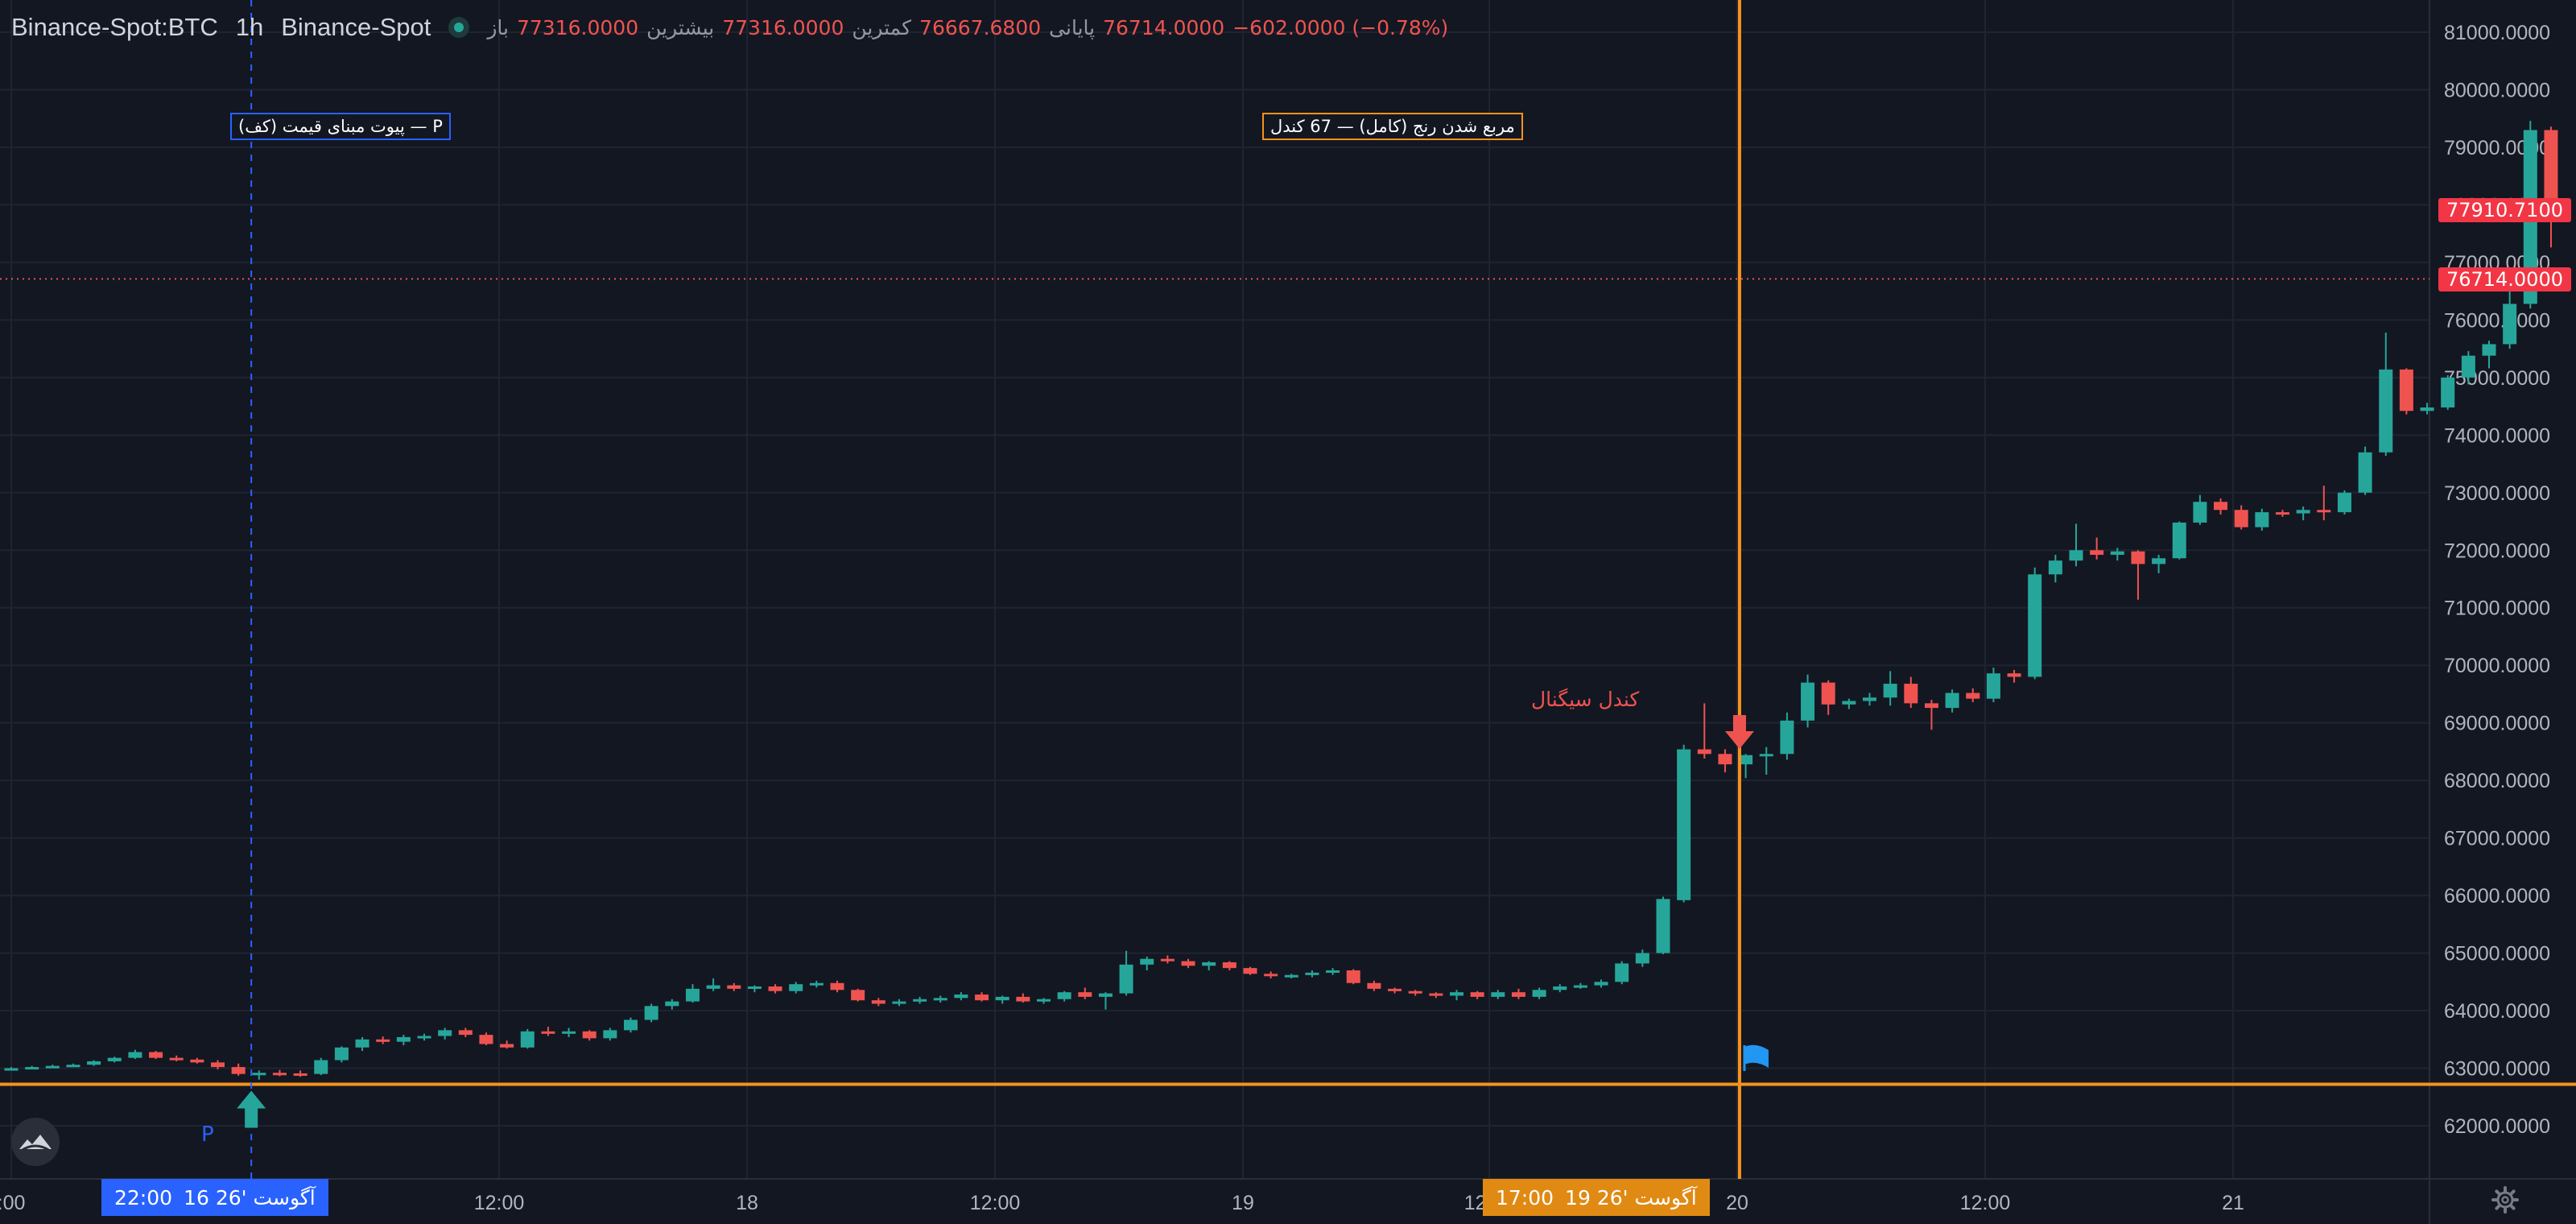 The height and width of the screenshot is (1224, 2576). What do you see at coordinates (114, 27) in the screenshot?
I see `symbol-name: Binance-Spot:BTC` at bounding box center [114, 27].